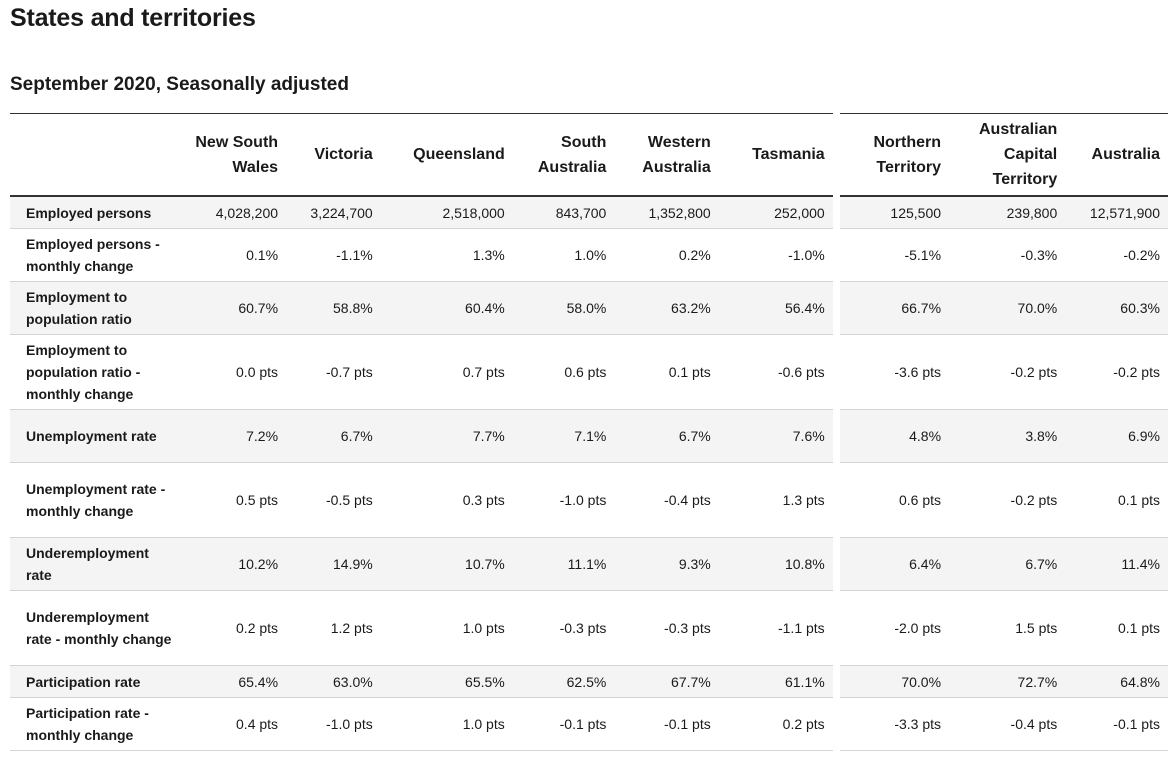 This screenshot has width=1168, height=774. I want to click on table-cell: 0.4 pts, so click(235, 724).